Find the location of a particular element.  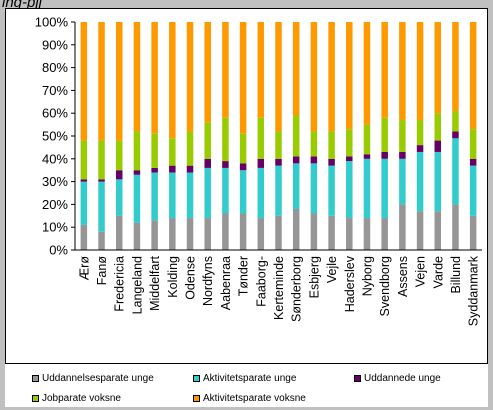

y-tick-label: 100% is located at coordinates (52, 22).